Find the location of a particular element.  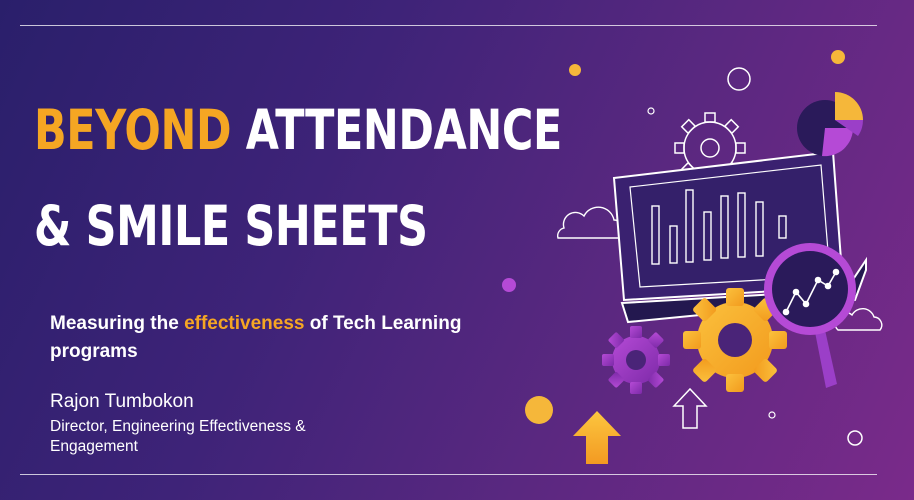

top-divider is located at coordinates (448, 25).